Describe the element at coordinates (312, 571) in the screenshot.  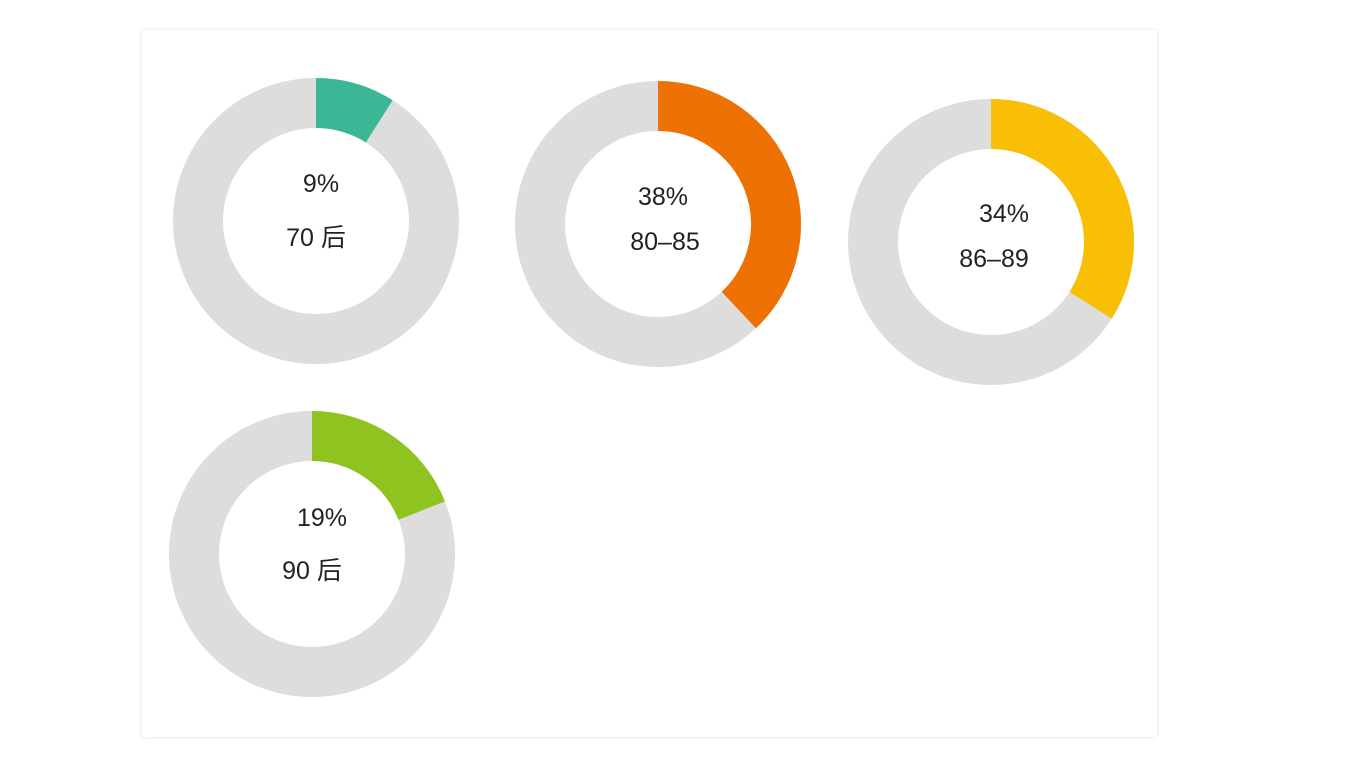
I see `donut-90s-label: 90 后` at that location.